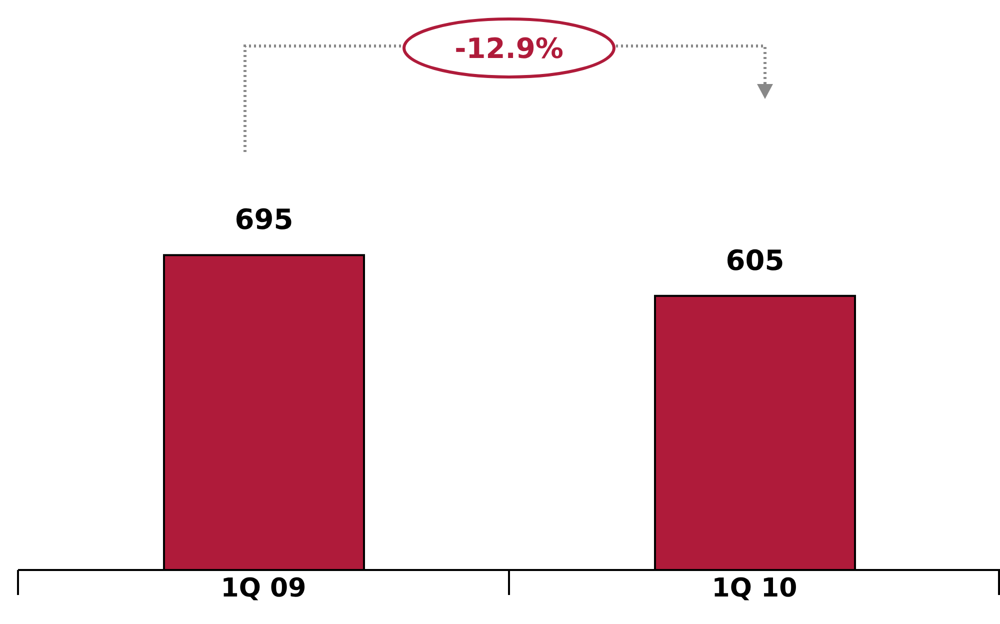 The width and height of the screenshot is (1000, 624). Describe the element at coordinates (755, 260) in the screenshot. I see `data-label: 605` at that location.